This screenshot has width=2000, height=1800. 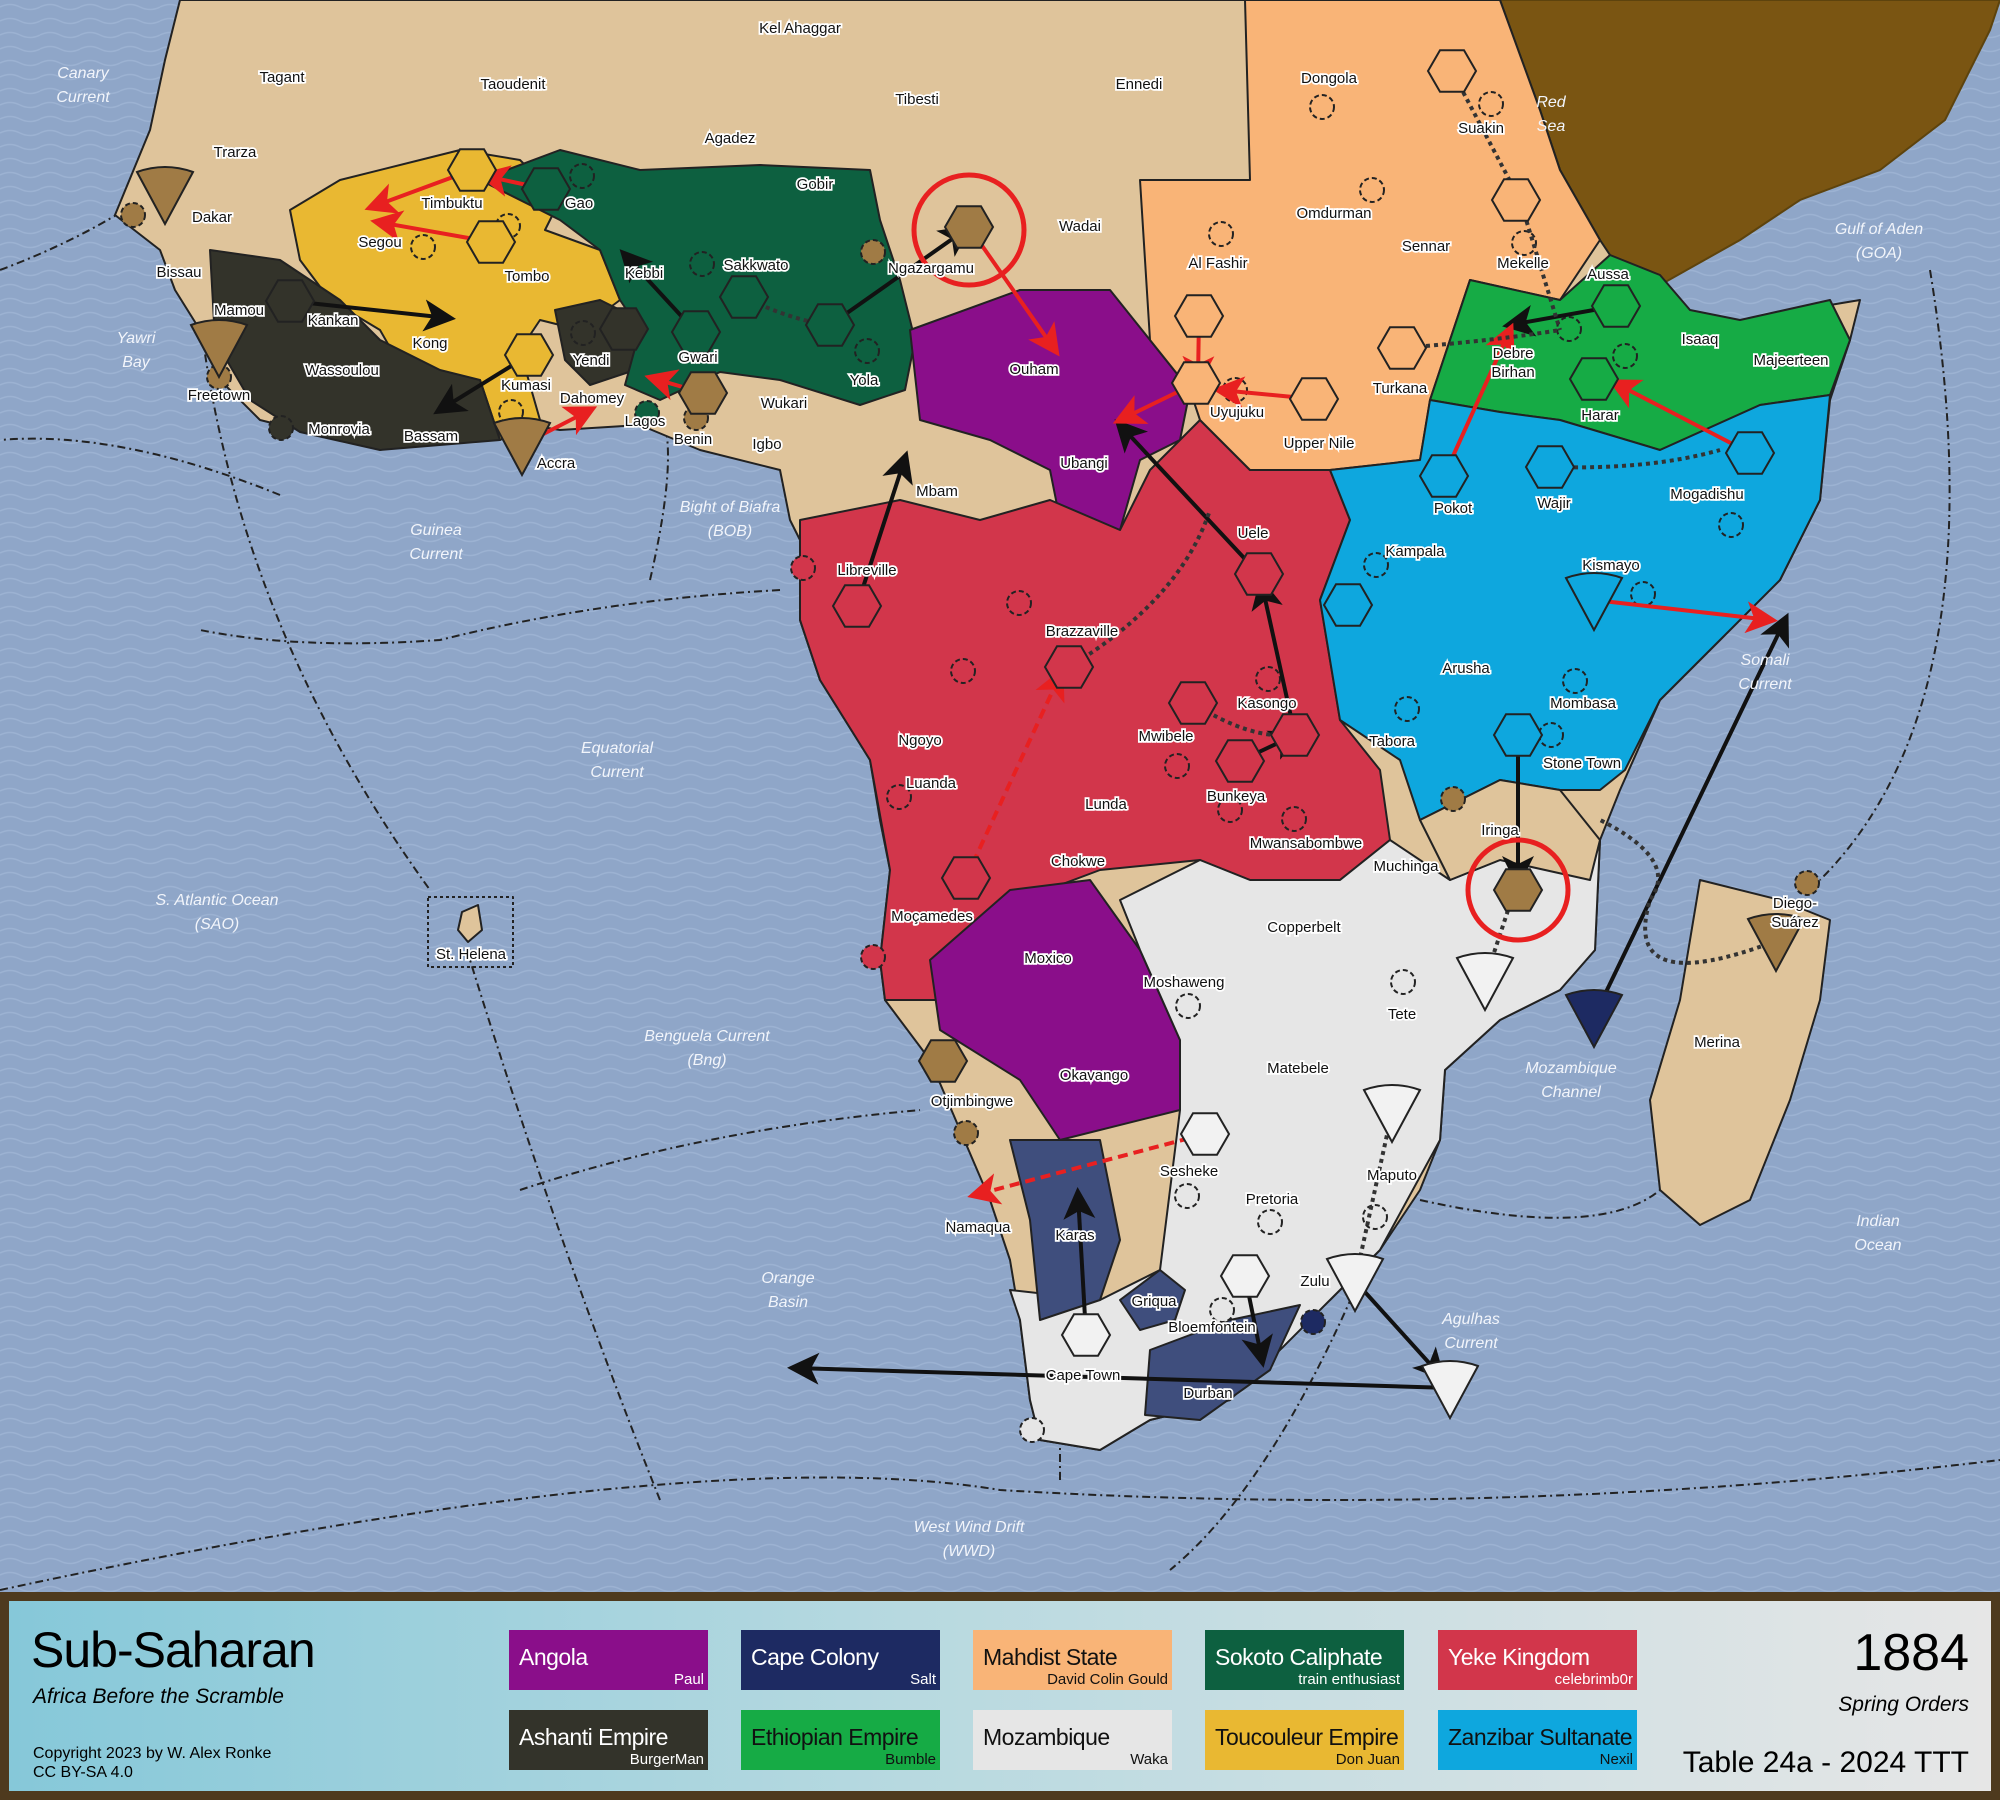 I want to click on madagascar, so click(x=1740, y=1052).